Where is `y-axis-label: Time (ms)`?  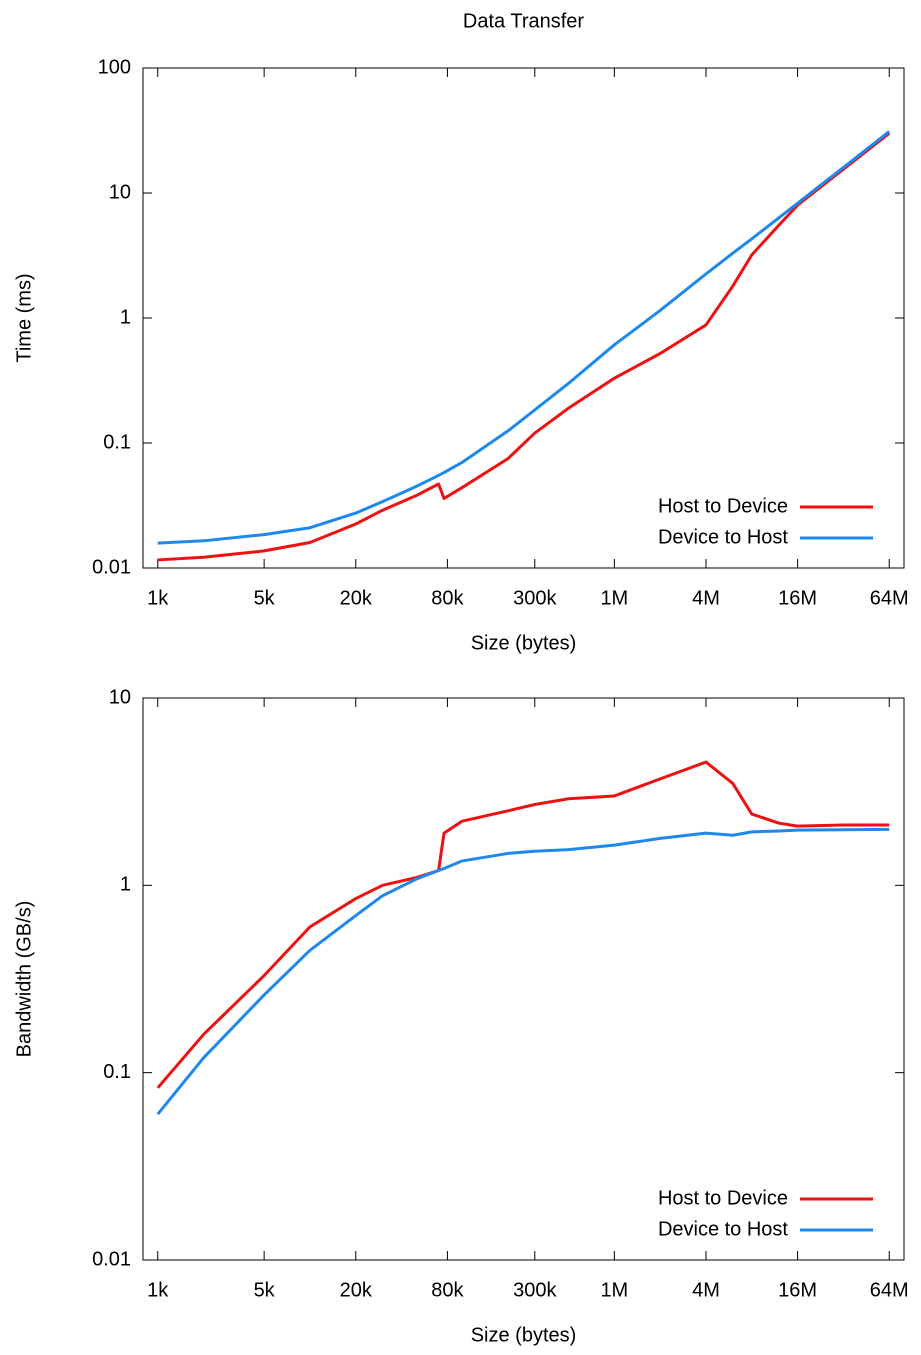
y-axis-label: Time (ms) is located at coordinates (24, 317).